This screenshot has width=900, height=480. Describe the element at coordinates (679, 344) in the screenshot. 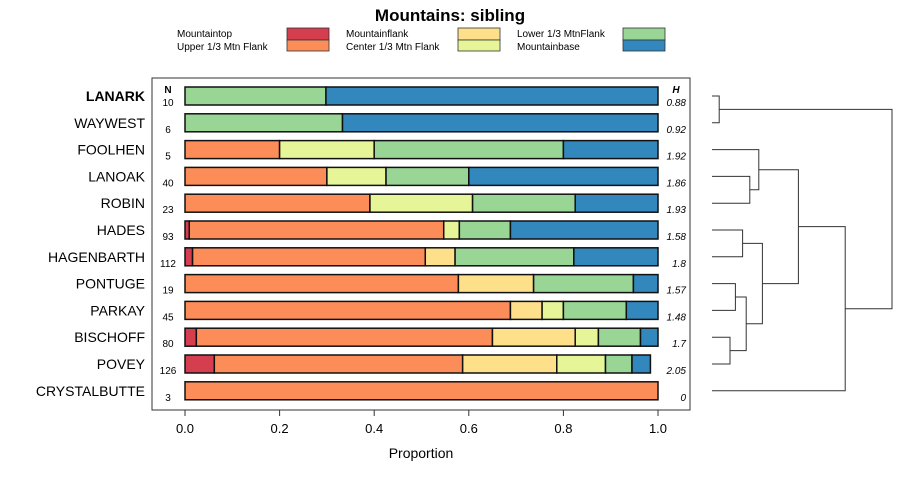

I see `h-value: 1.7` at that location.